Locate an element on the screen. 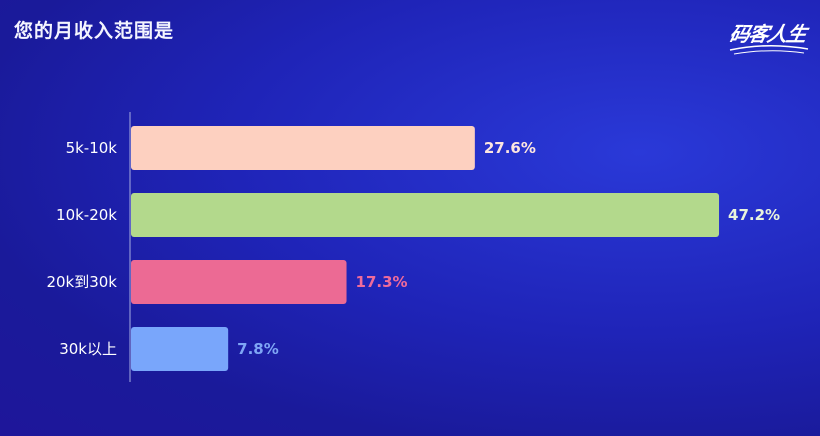 The height and width of the screenshot is (436, 820). category-label-2: 20k到30k is located at coordinates (81, 282).